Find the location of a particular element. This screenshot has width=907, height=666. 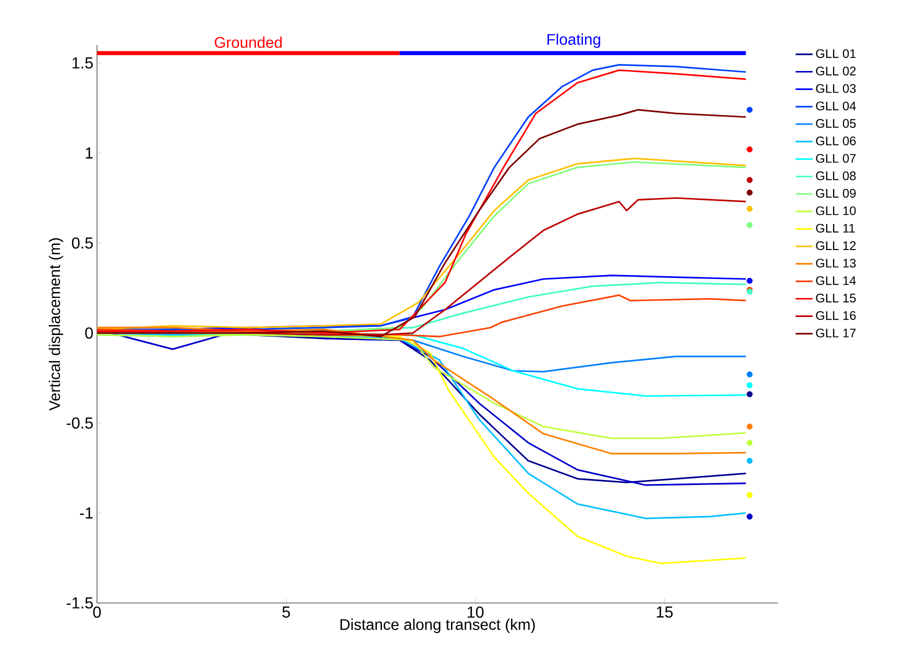

legend-label: GLL 15 is located at coordinates (836, 298).